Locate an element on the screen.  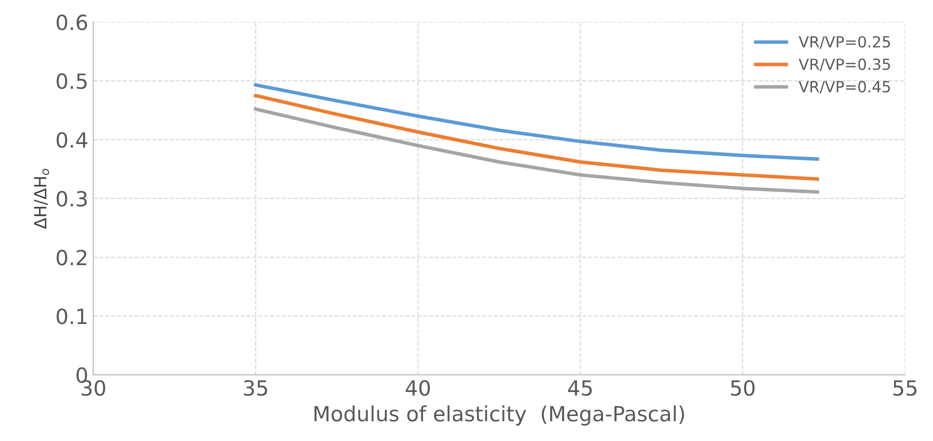
legend-label: VR/VP=0.45 is located at coordinates (844, 87).